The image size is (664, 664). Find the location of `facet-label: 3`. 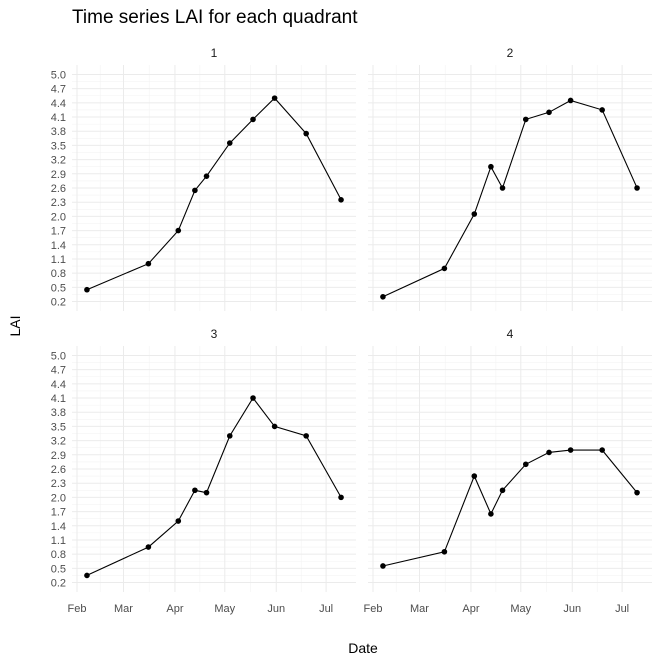

facet-label: 3 is located at coordinates (214, 334).